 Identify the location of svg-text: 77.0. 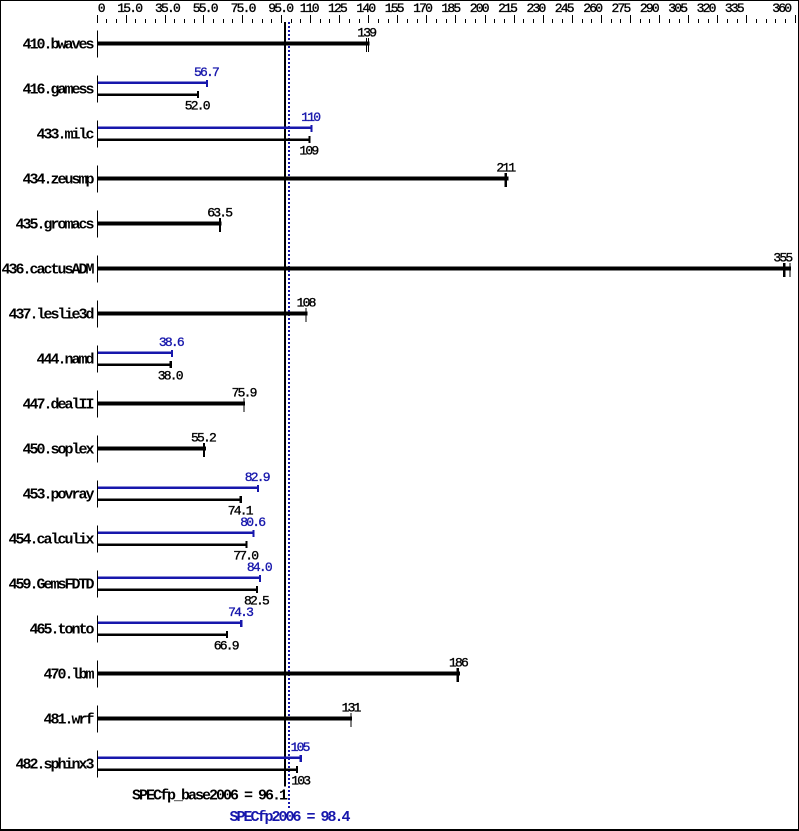
(245, 556).